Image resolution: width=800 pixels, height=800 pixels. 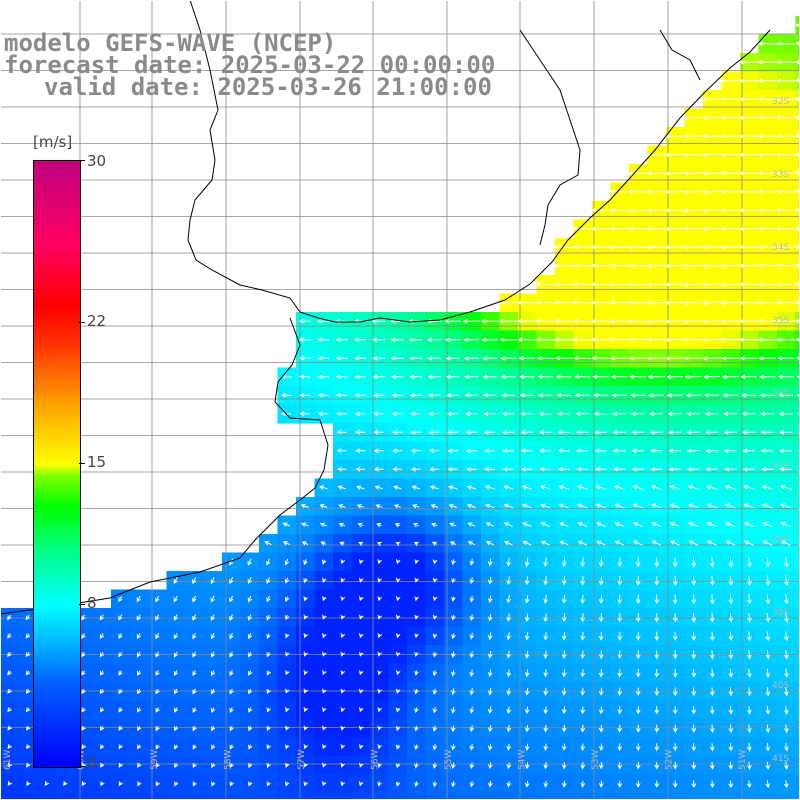 I want to click on longitude-labels: 61W 60W 59W 58W 57W 56W 55W 54W 53W 52W 51W, so click(x=375, y=760).